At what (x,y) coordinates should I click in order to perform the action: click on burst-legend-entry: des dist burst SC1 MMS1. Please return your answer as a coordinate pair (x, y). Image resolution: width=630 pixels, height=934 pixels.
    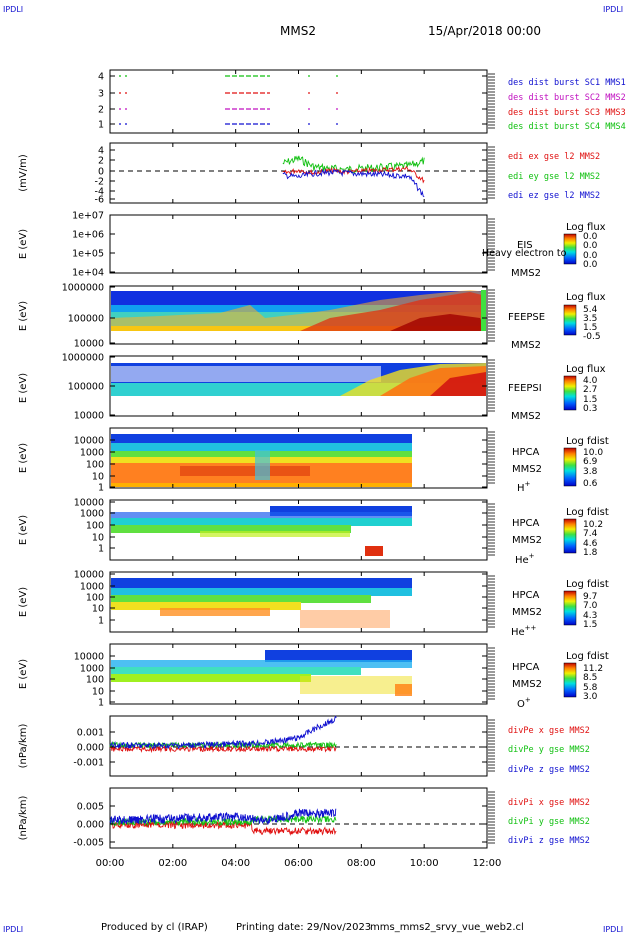
    Looking at the image, I should click on (567, 83).